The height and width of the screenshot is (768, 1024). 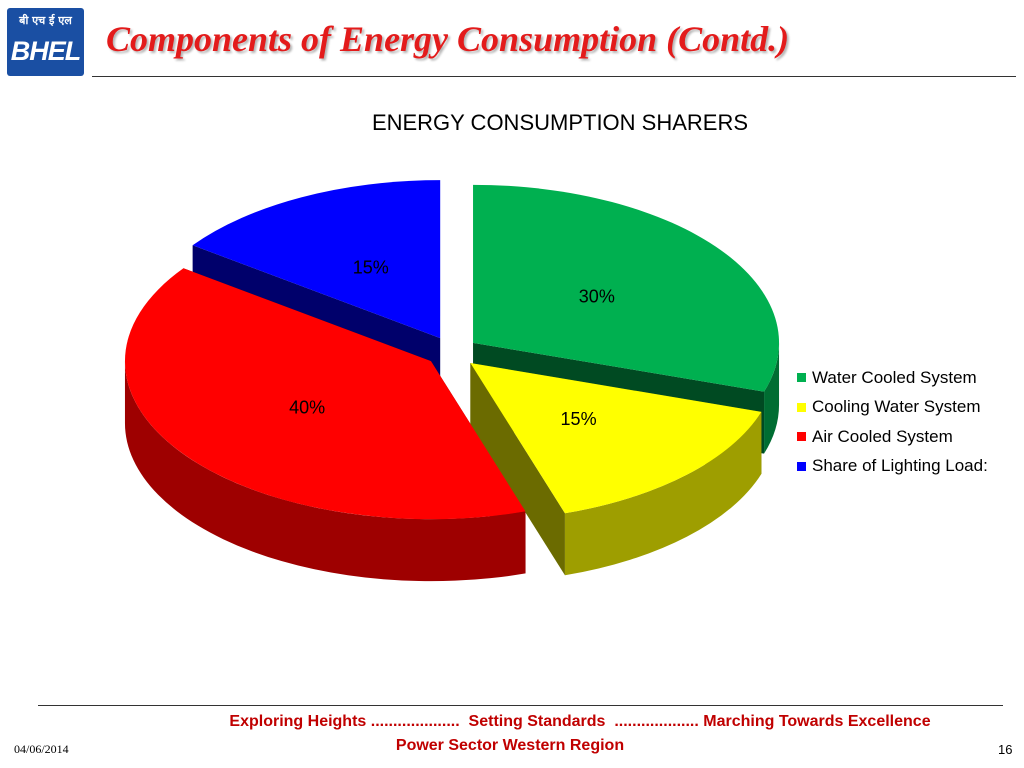 What do you see at coordinates (896, 407) in the screenshot?
I see `legend-label: Cooling Water System` at bounding box center [896, 407].